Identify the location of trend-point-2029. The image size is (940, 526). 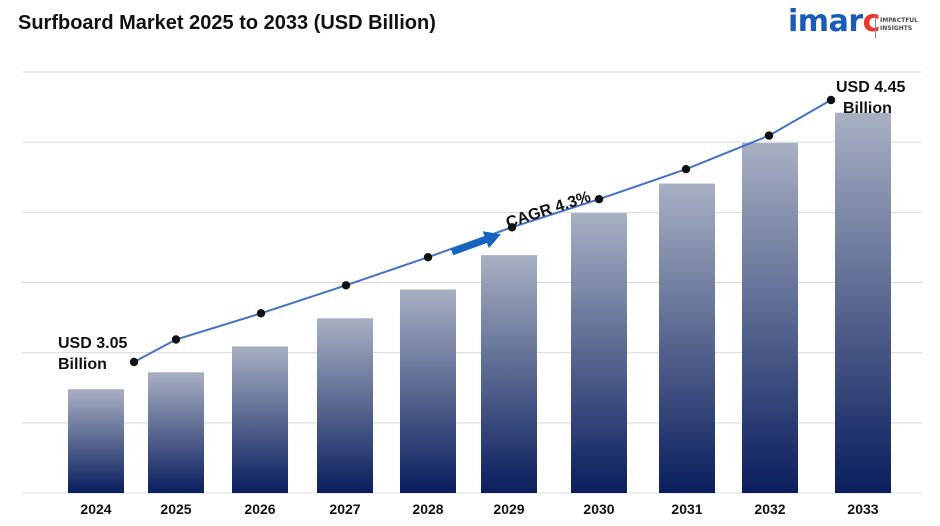
(512, 227).